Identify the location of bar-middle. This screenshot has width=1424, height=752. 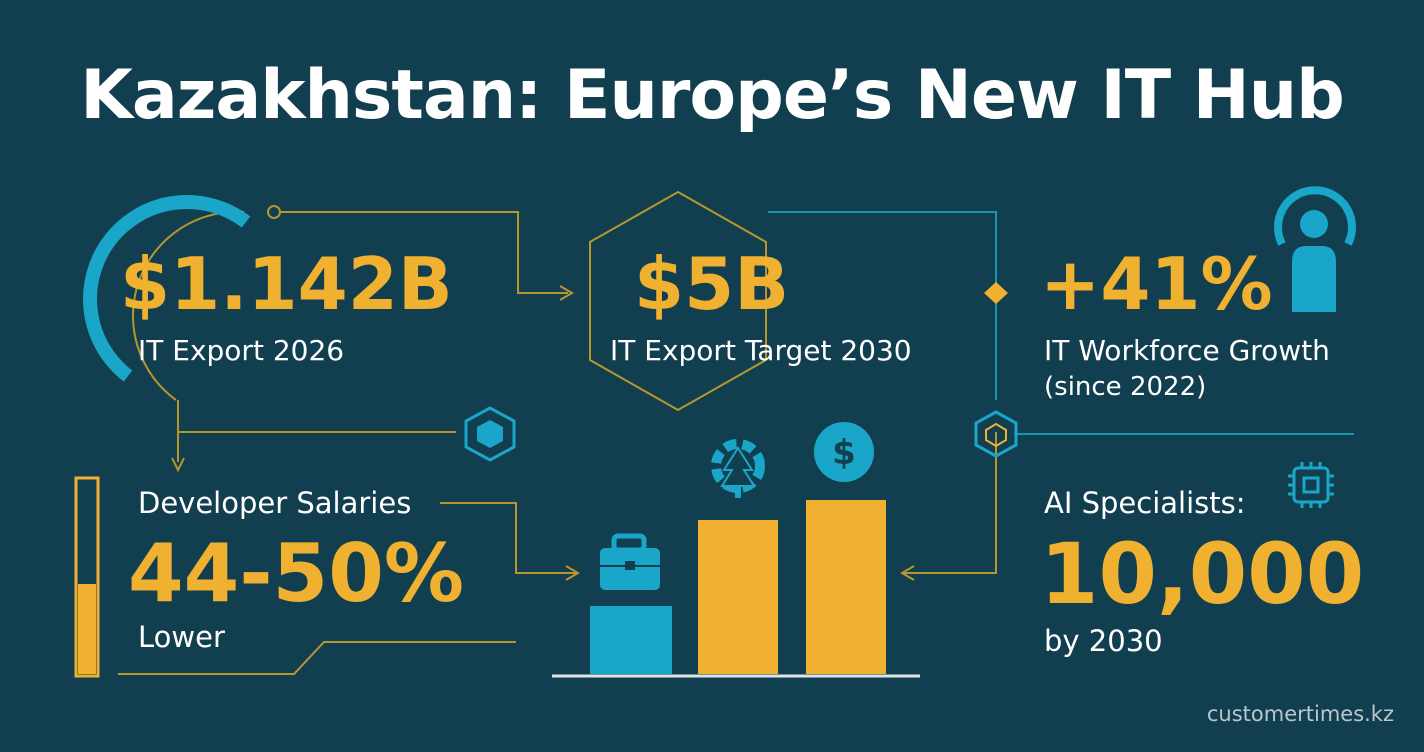
(738, 597).